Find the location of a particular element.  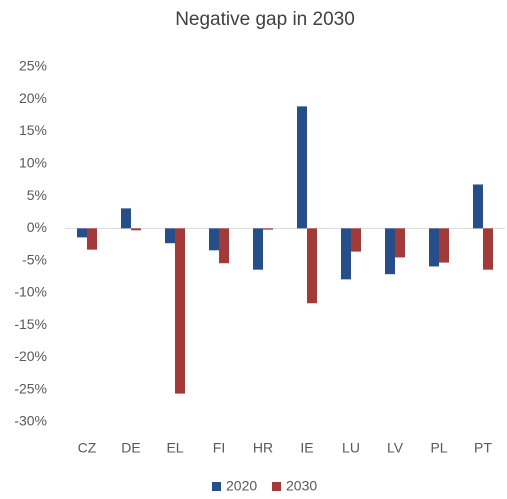

x-tick-label: IE is located at coordinates (306, 448).